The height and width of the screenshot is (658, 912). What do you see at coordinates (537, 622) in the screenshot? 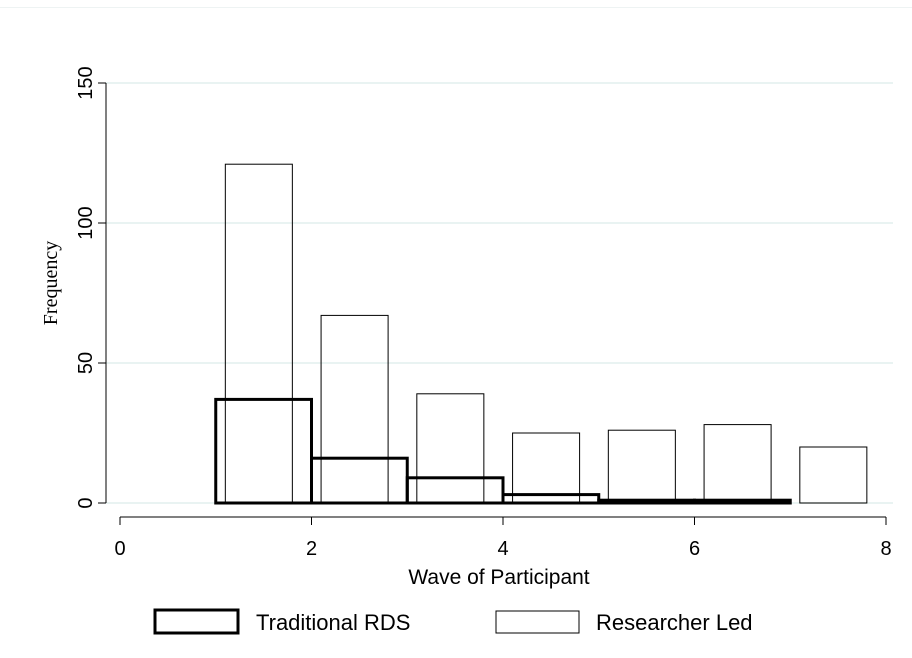
I see `legend-swatch-researcher-led` at bounding box center [537, 622].